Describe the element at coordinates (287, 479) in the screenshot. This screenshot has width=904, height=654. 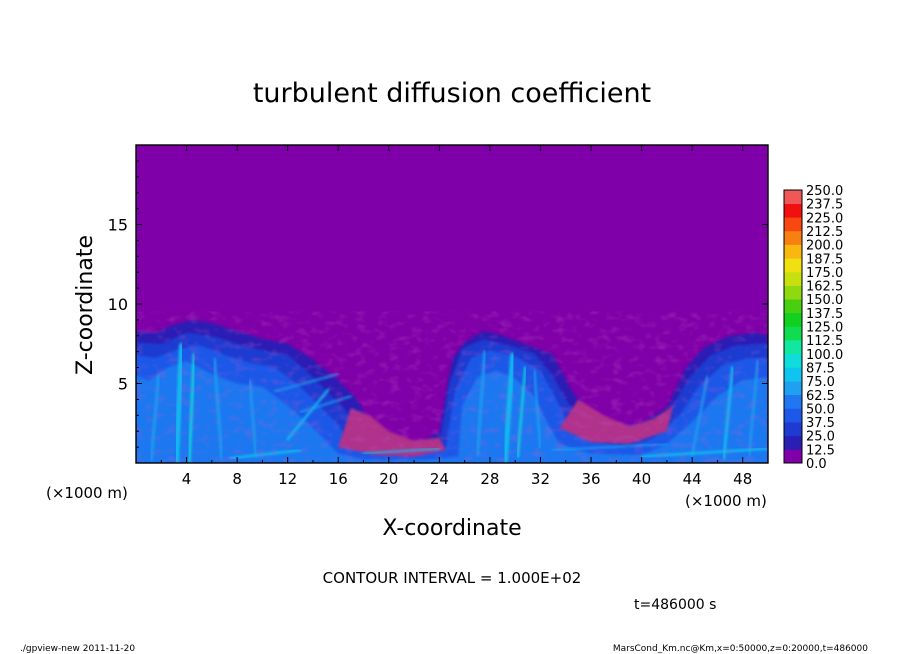
I see `x-tick-label: 12` at that location.